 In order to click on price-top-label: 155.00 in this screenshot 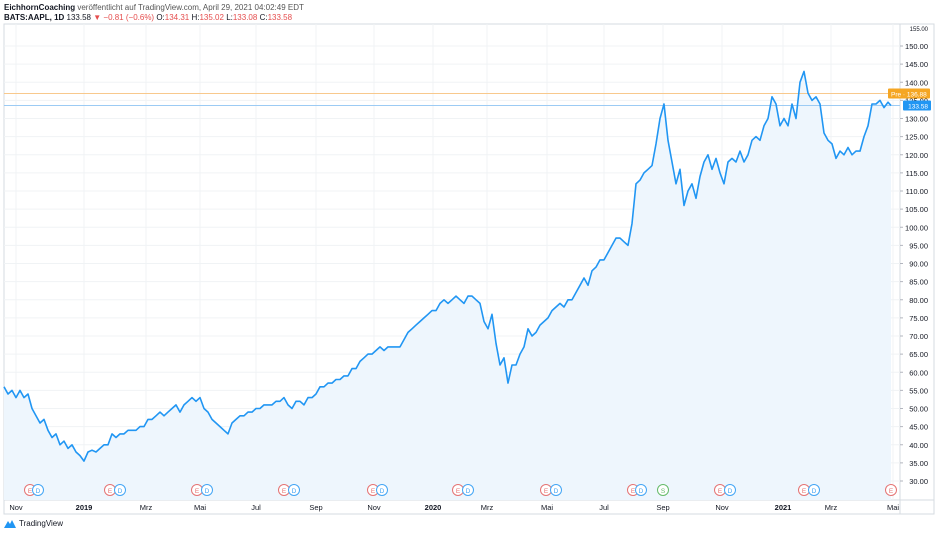, I will do `click(919, 30)`.